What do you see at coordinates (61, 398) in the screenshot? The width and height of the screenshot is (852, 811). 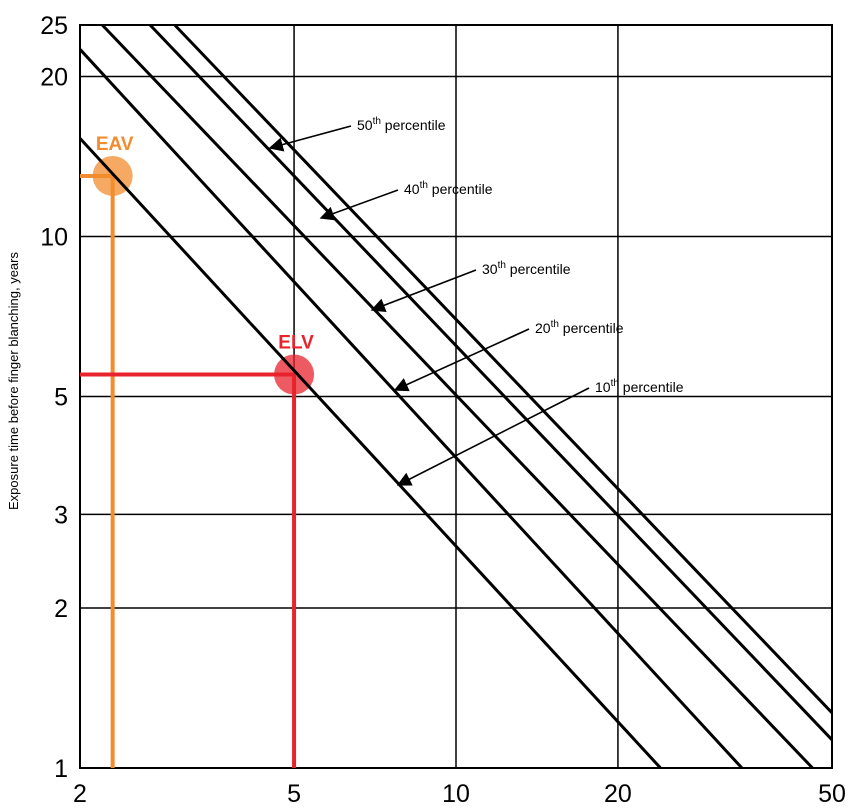 I see `y-tick-label: 5` at bounding box center [61, 398].